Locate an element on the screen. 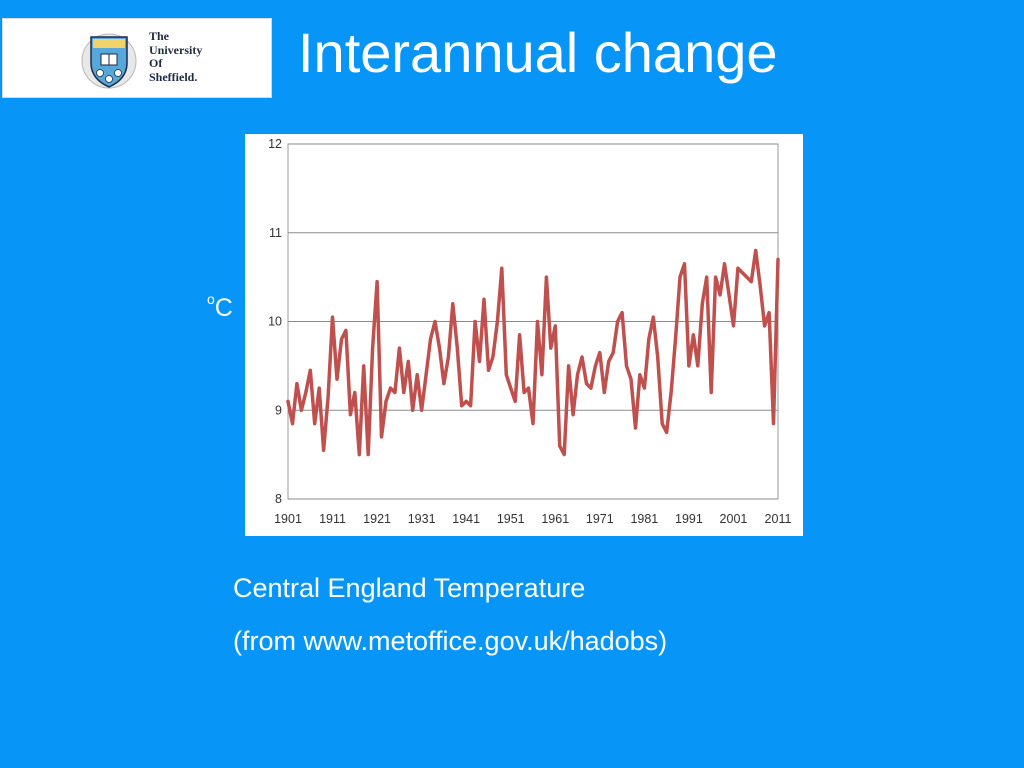  slide-title: Interannual change is located at coordinates (538, 52).